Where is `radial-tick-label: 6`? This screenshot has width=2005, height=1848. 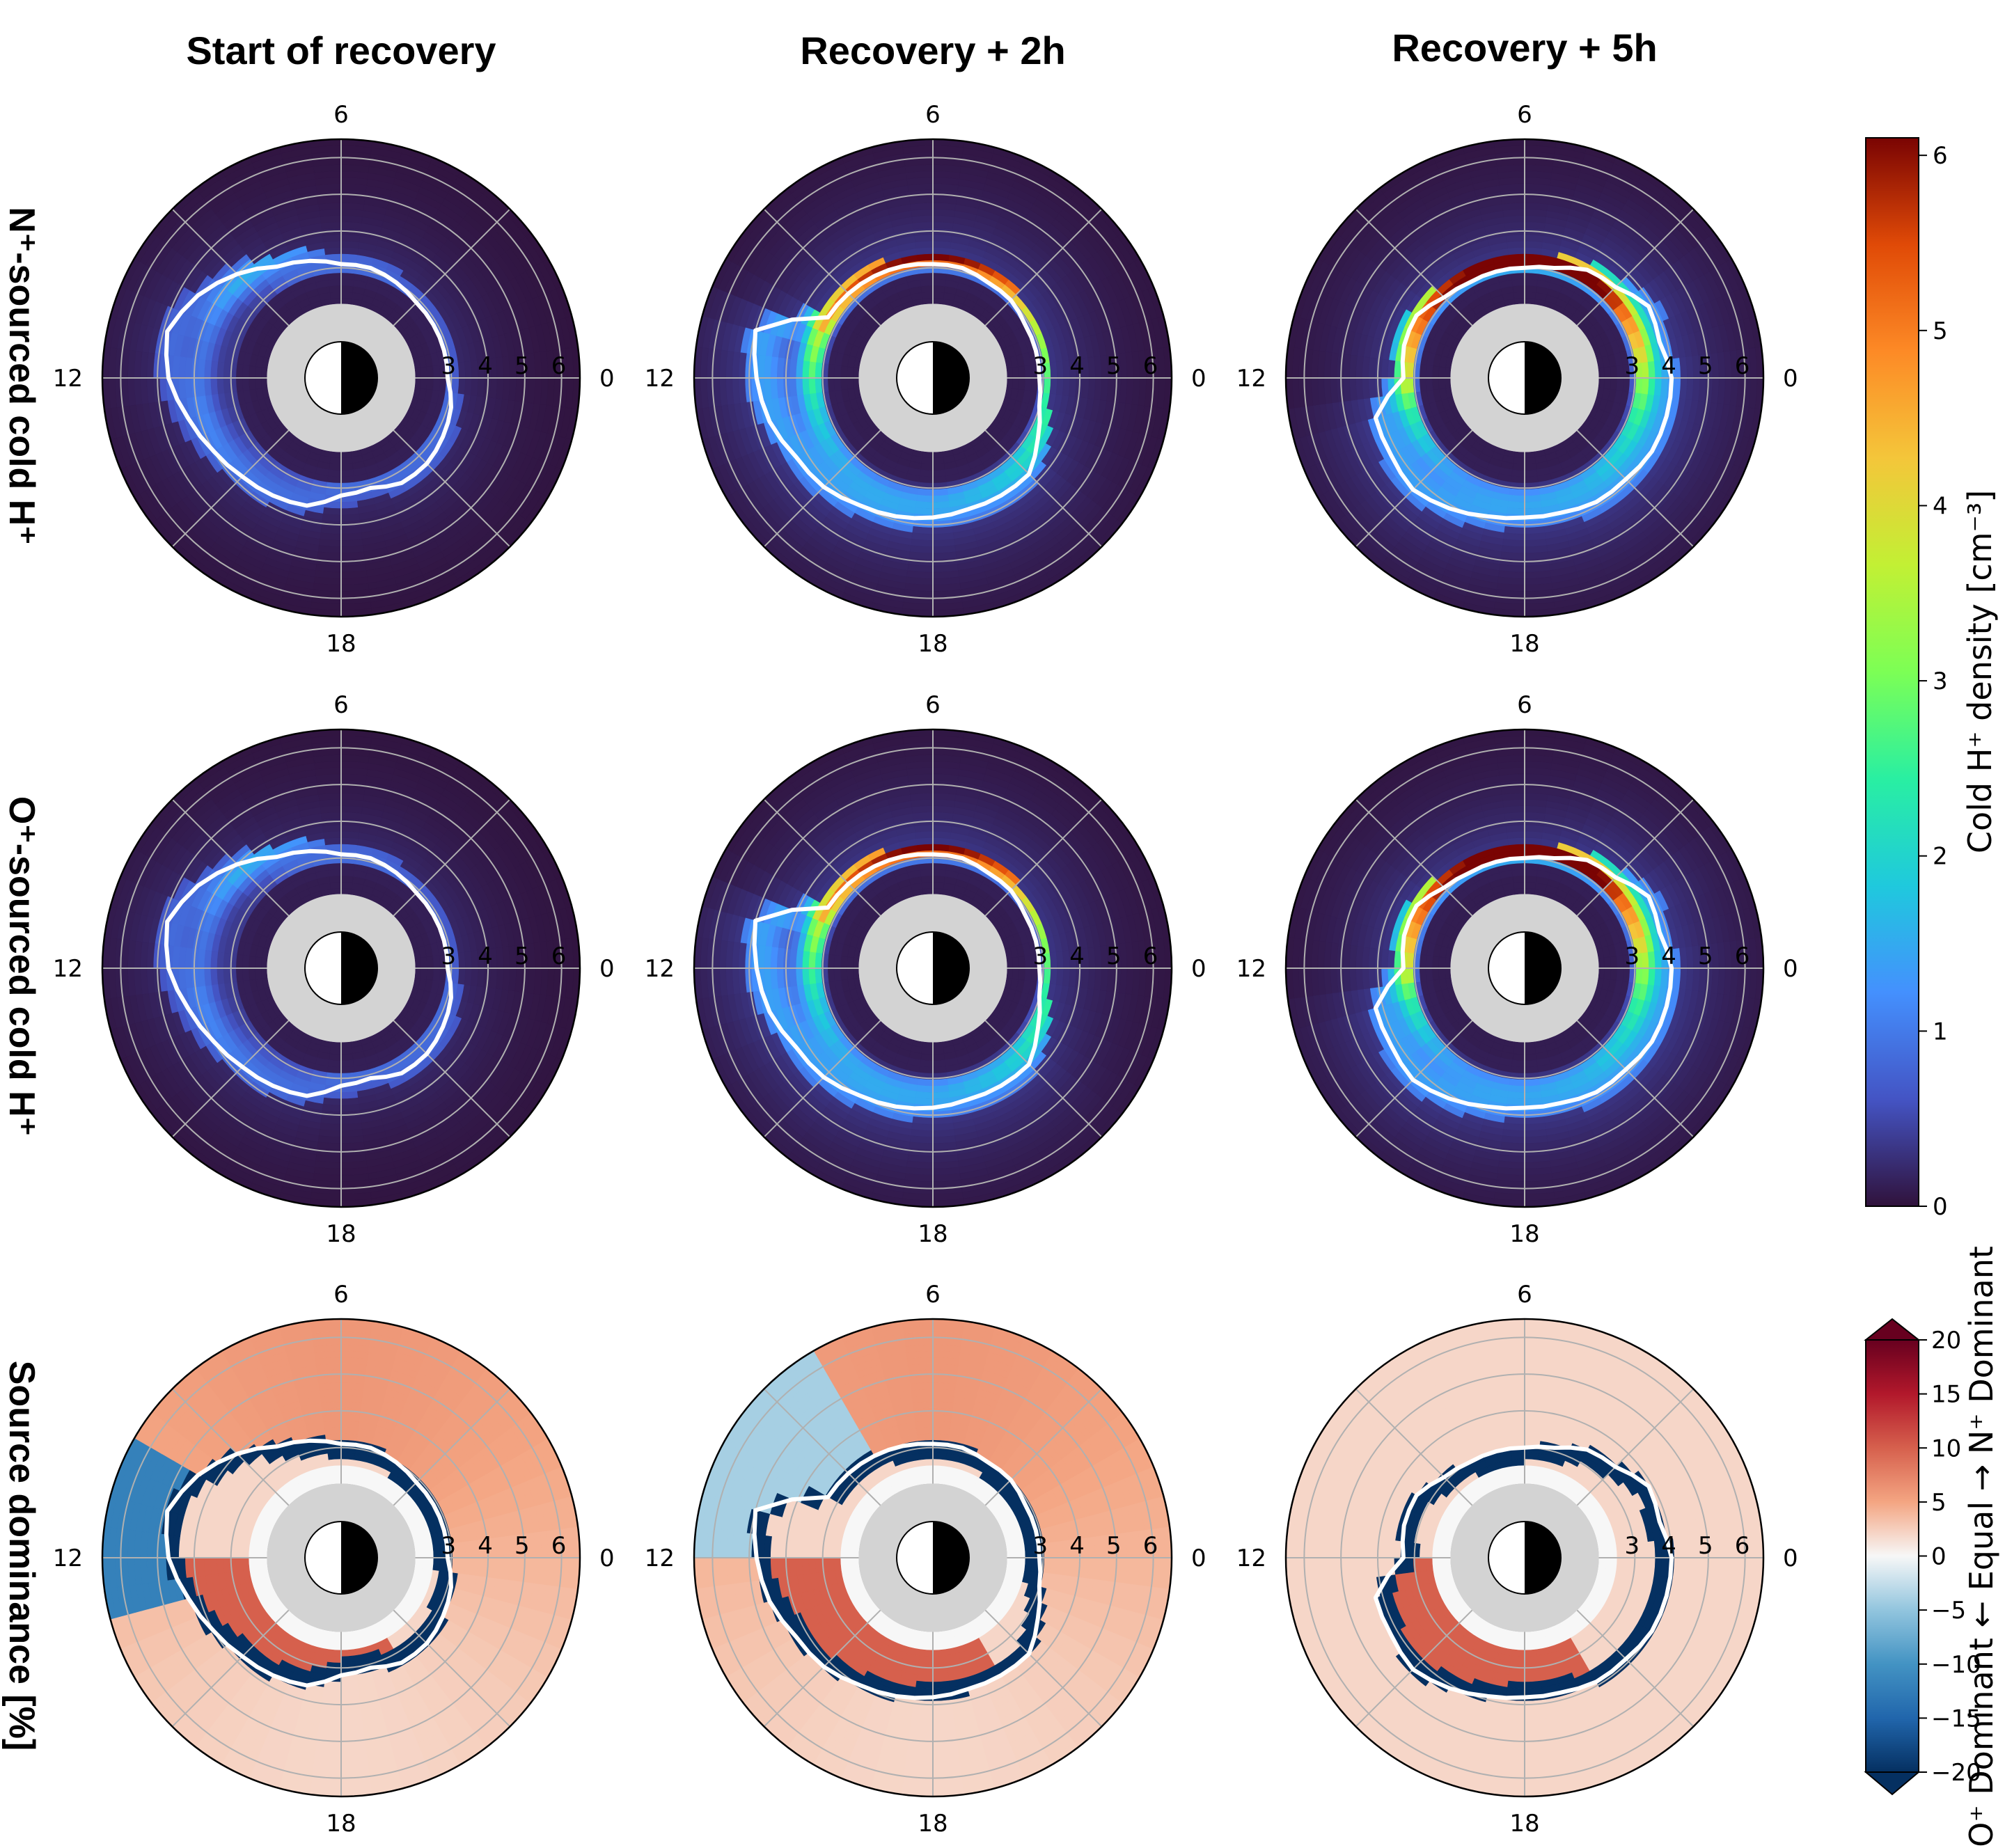 radial-tick-label: 6 is located at coordinates (559, 366).